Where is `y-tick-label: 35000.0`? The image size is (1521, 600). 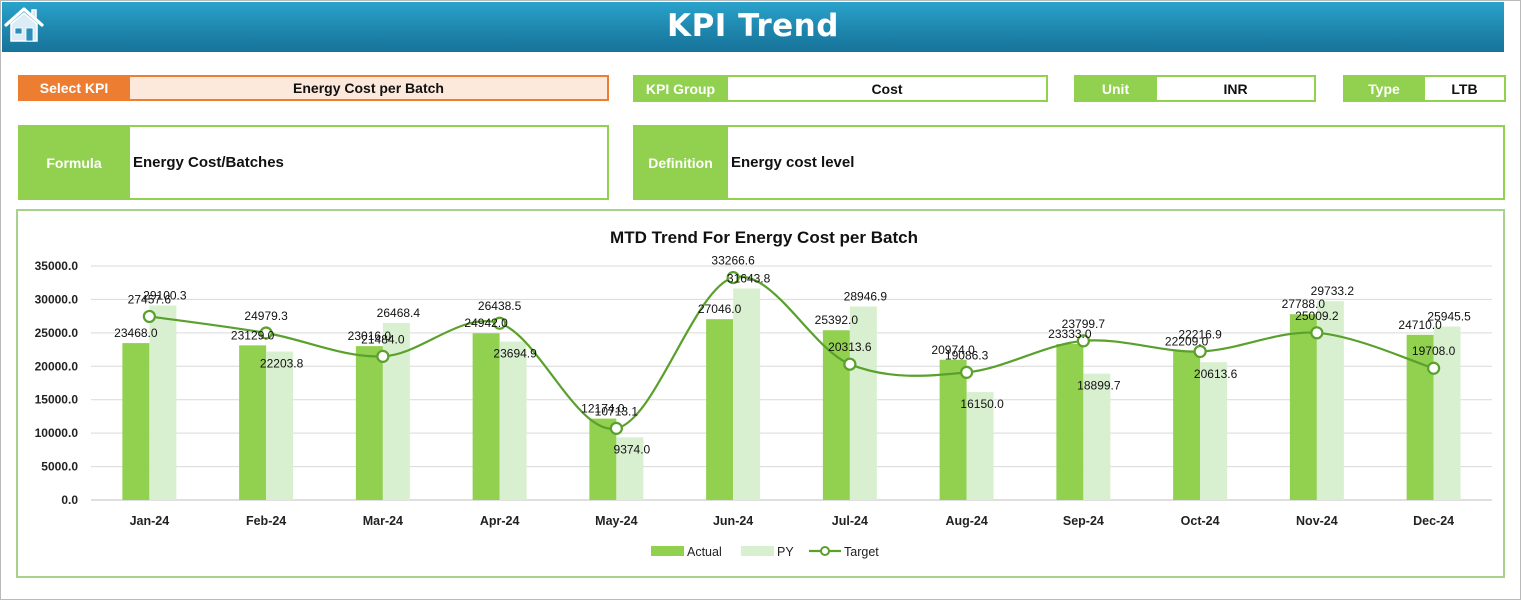 y-tick-label: 35000.0 is located at coordinates (57, 266).